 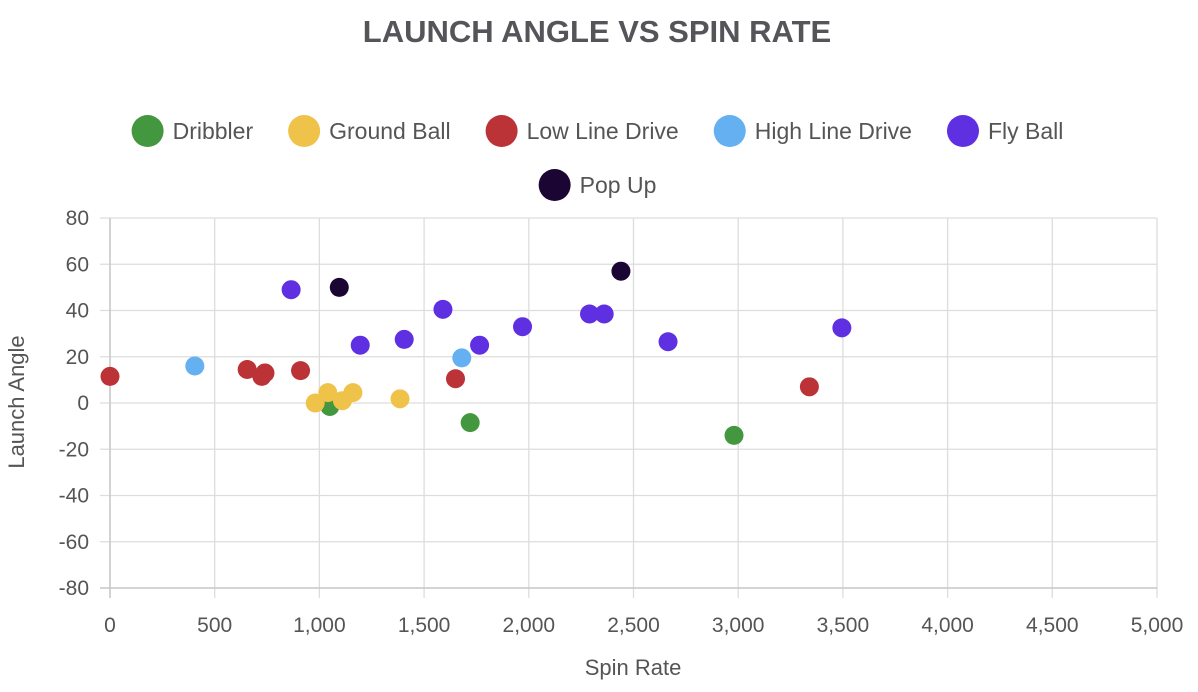 What do you see at coordinates (74, 403) in the screenshot?
I see `y-axis-ticks: 80 60 40 20 0 -20 -40 -60 -80` at bounding box center [74, 403].